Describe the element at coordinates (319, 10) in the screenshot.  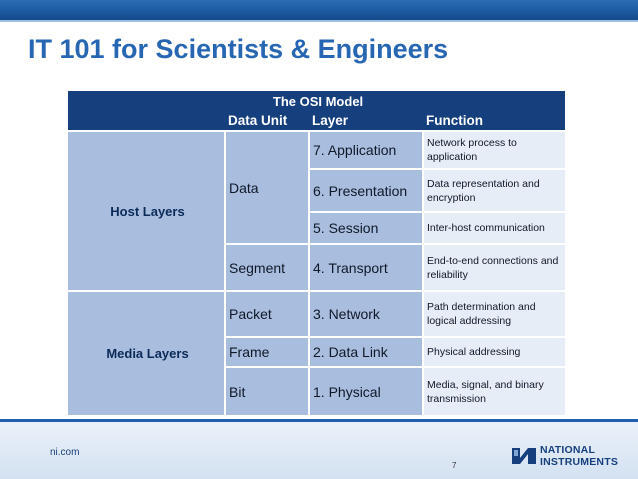
I see `top-banner` at that location.